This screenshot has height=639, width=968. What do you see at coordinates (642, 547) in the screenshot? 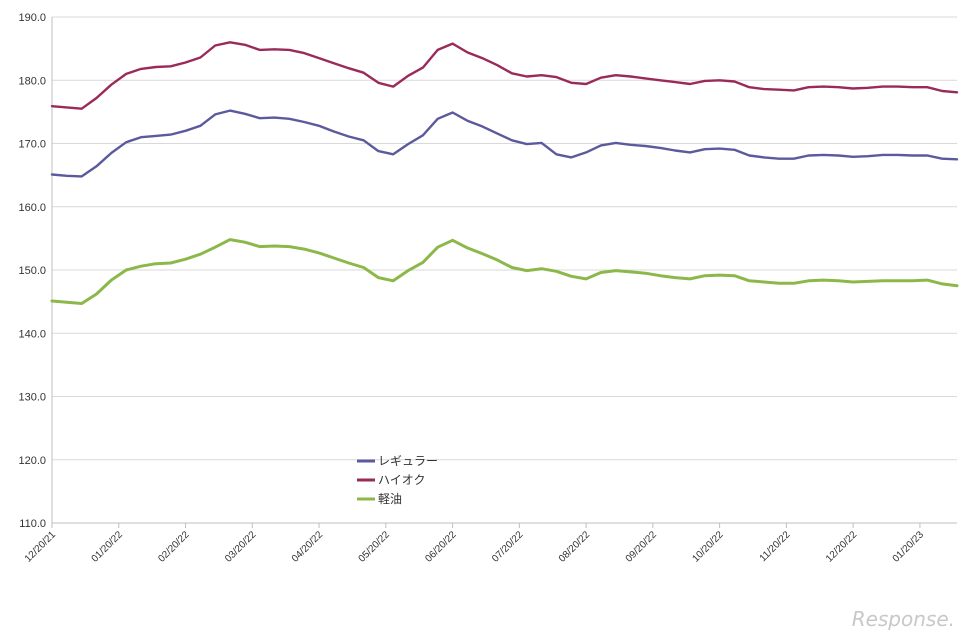
I see `x-tick-label: 09/20/22` at bounding box center [642, 547].